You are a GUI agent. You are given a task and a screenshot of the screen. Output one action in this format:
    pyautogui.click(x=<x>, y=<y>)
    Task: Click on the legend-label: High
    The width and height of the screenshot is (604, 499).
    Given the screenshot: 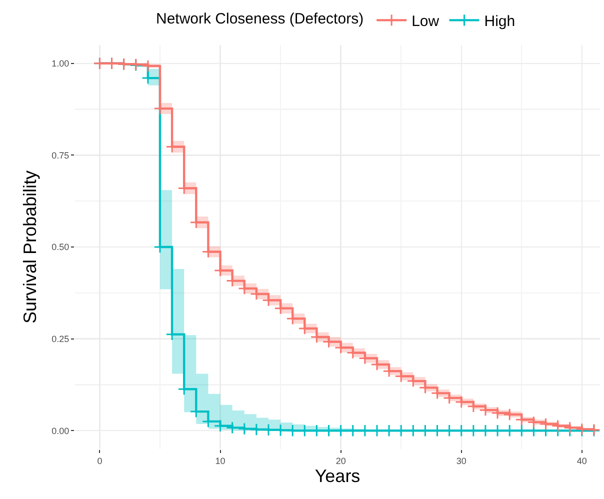 What is the action you would take?
    pyautogui.click(x=500, y=21)
    